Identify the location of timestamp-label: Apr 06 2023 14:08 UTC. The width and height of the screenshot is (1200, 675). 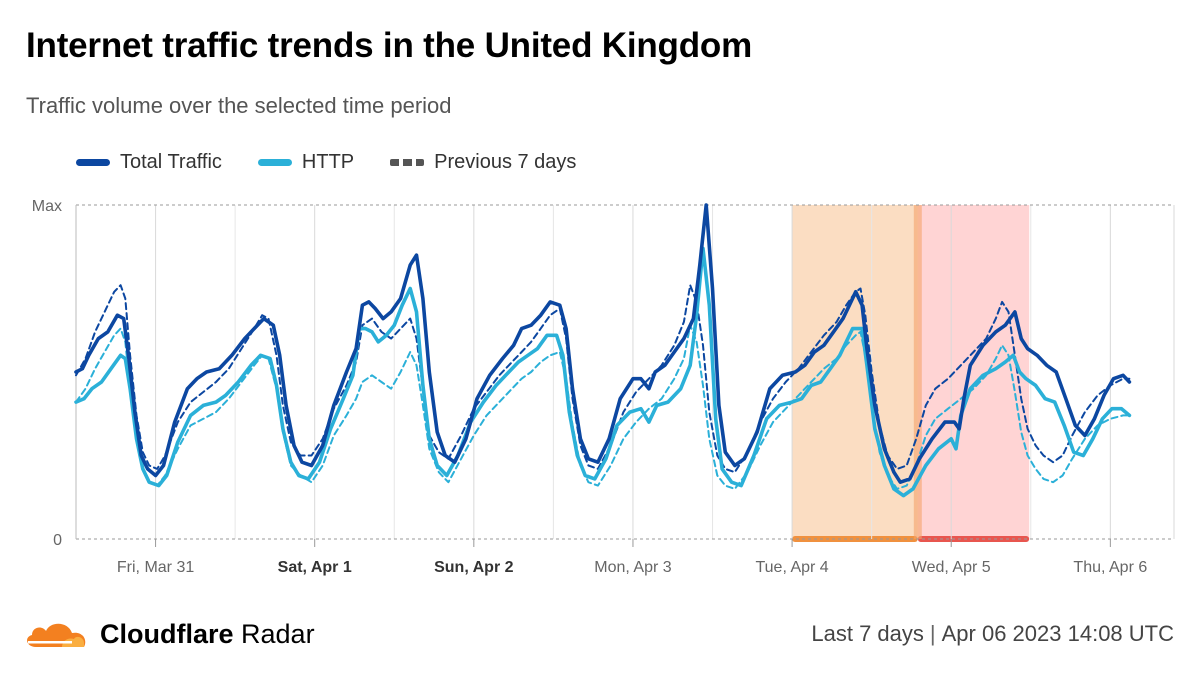
(1057, 633).